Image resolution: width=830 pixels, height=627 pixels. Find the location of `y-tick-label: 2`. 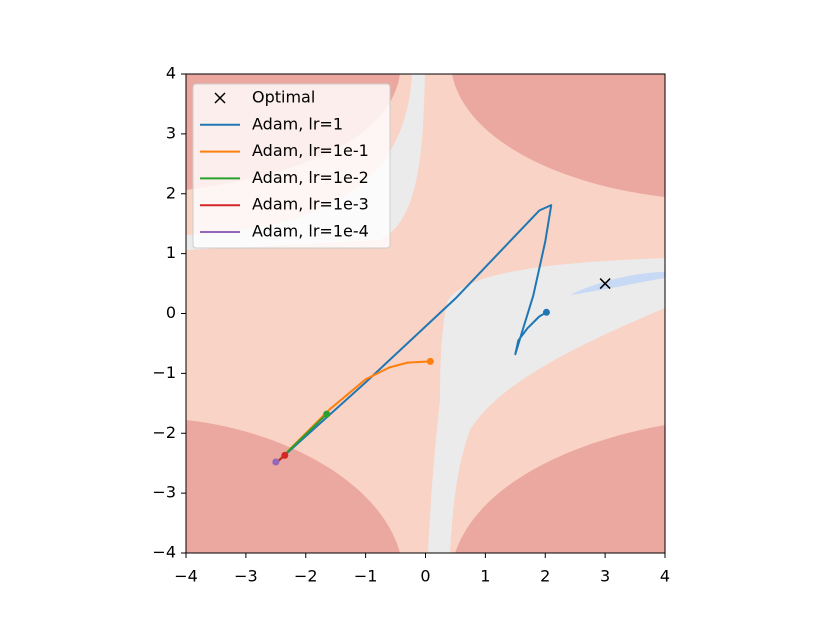

y-tick-label: 2 is located at coordinates (171, 192).